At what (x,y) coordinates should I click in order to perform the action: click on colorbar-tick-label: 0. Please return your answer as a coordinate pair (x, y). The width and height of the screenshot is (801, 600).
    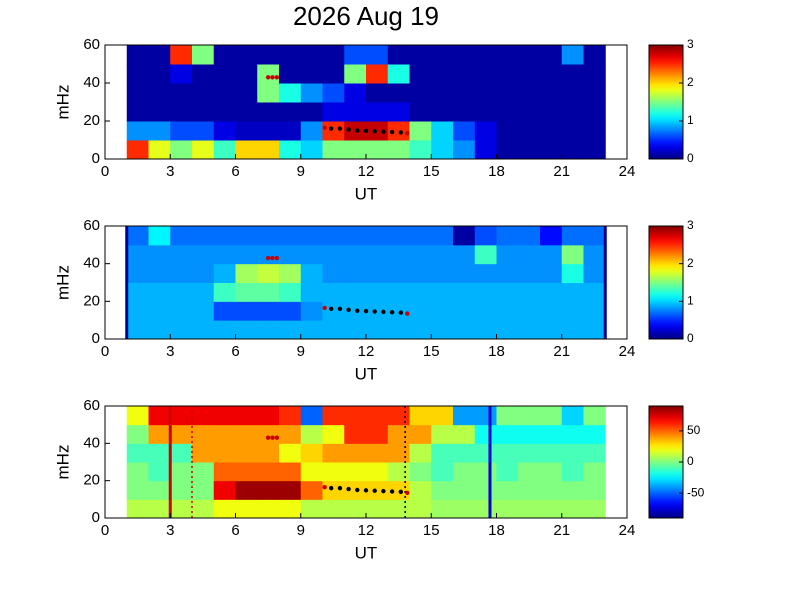
    Looking at the image, I should click on (690, 158).